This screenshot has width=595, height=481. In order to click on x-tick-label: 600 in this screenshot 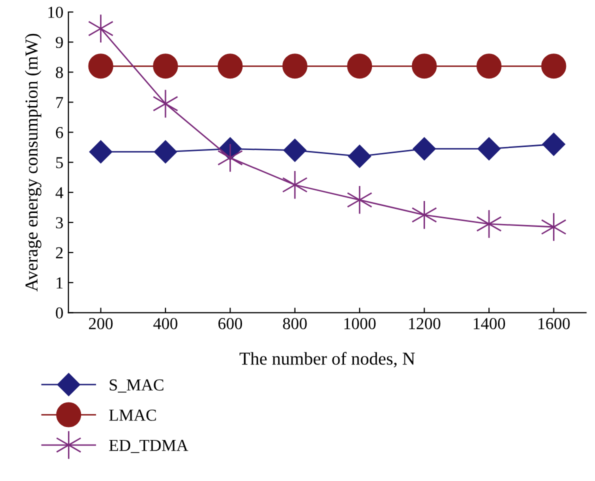, I will do `click(230, 324)`.